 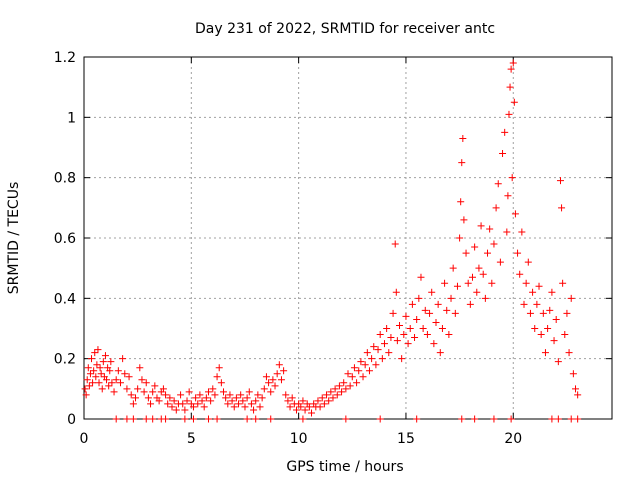 I want to click on x-tick-label: 15, so click(x=406, y=439).